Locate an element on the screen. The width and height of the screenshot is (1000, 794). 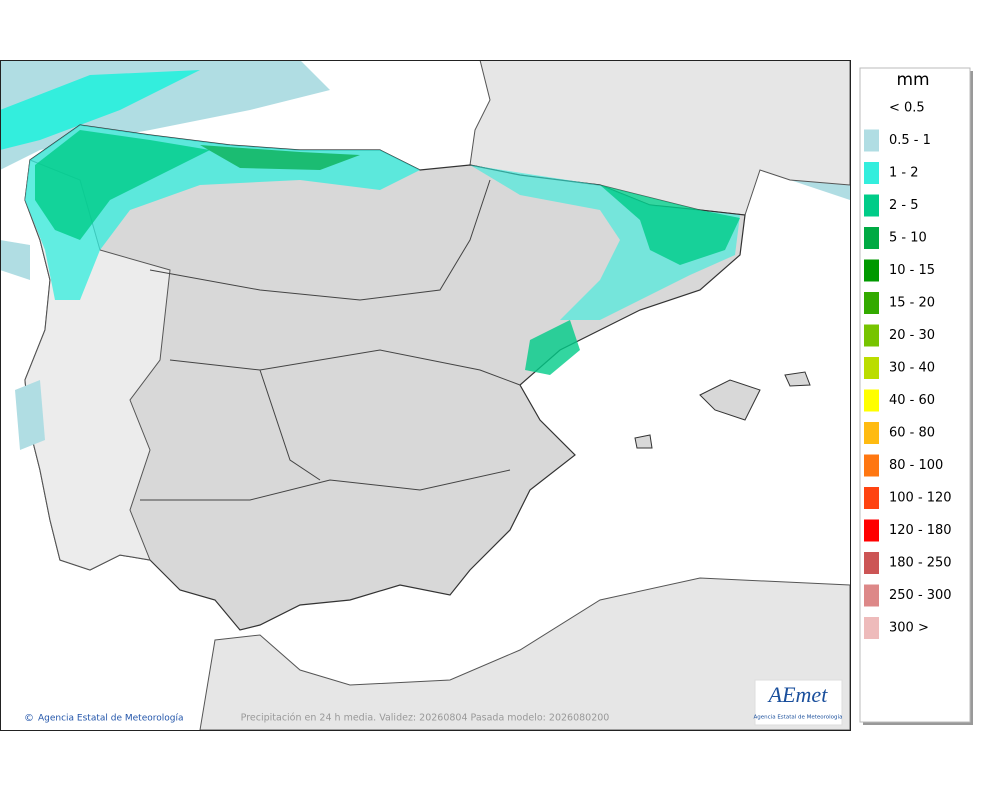
logo: AEmet Agencia Estatal de Meteorología is located at coordinates (798, 702).